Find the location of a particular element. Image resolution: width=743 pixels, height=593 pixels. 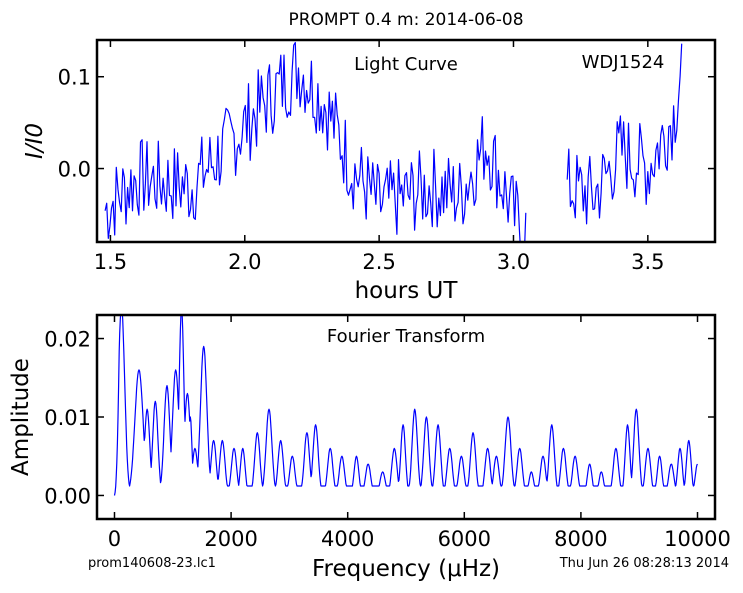

fourier-xtick-label: 0 is located at coordinates (114, 539).